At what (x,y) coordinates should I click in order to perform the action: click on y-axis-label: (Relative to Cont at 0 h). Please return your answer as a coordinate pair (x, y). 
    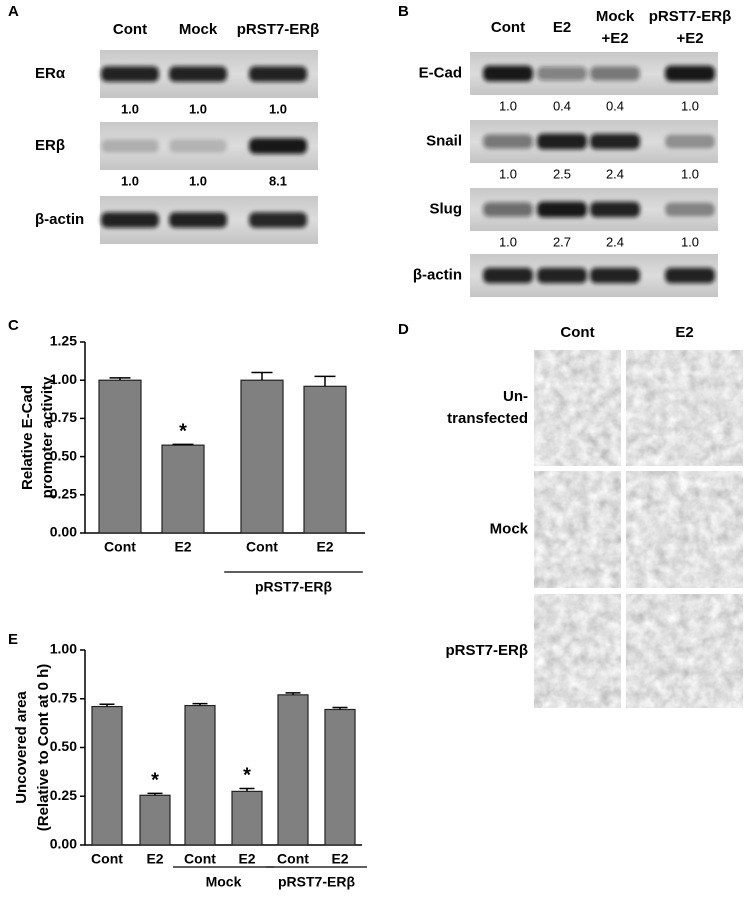
    Looking at the image, I should click on (43, 748).